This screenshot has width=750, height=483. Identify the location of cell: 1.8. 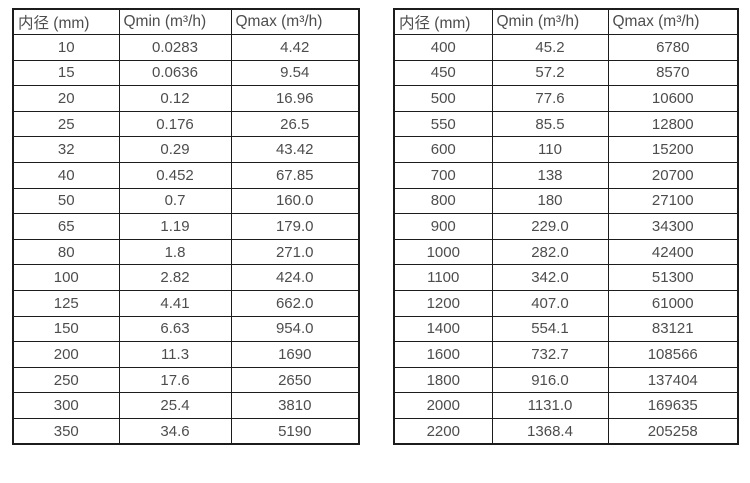
(175, 252).